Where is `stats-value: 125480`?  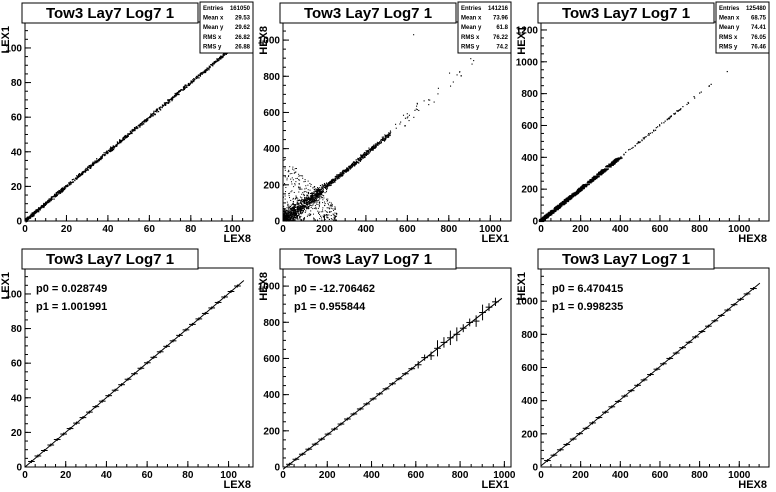
stats-value: 125480 is located at coordinates (756, 9).